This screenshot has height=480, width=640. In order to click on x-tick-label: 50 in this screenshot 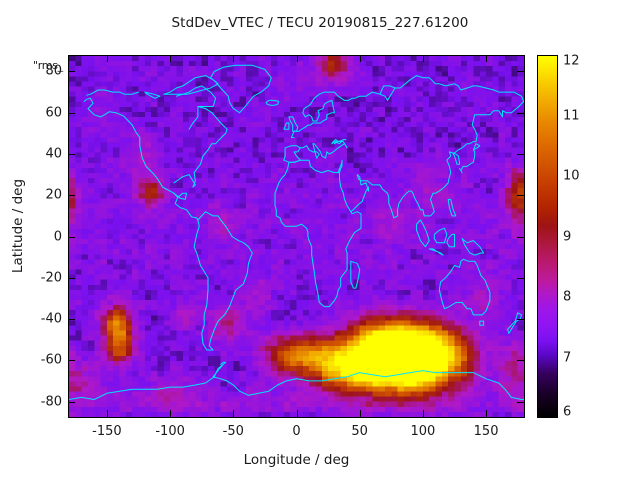, I will do `click(359, 431)`.